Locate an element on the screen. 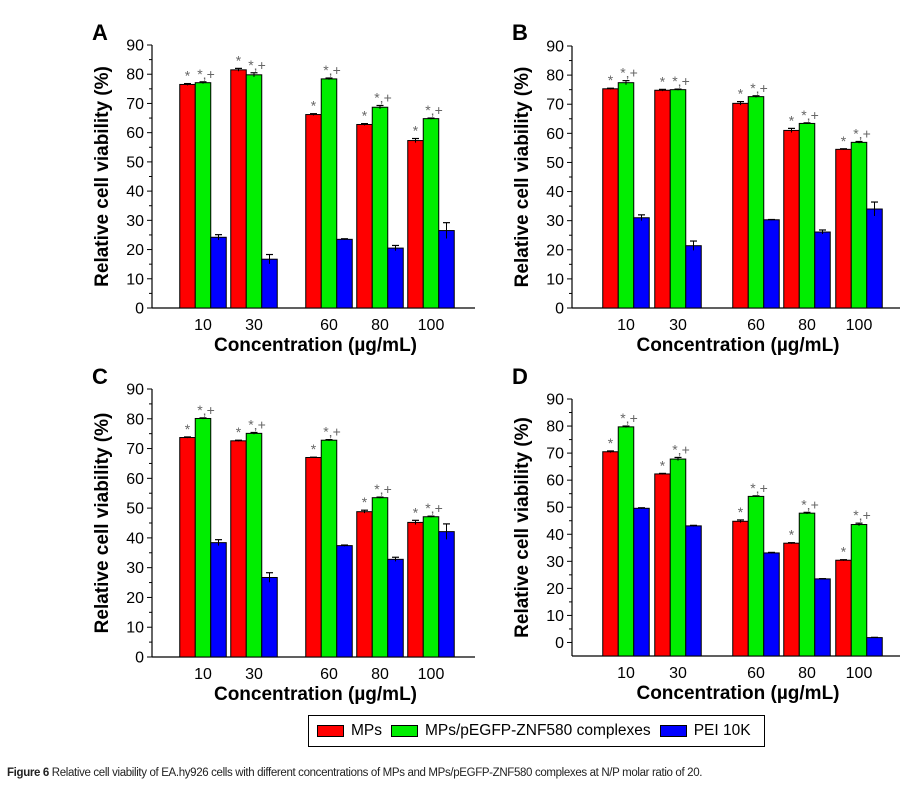  x-tick-label: 10 is located at coordinates (203, 674).